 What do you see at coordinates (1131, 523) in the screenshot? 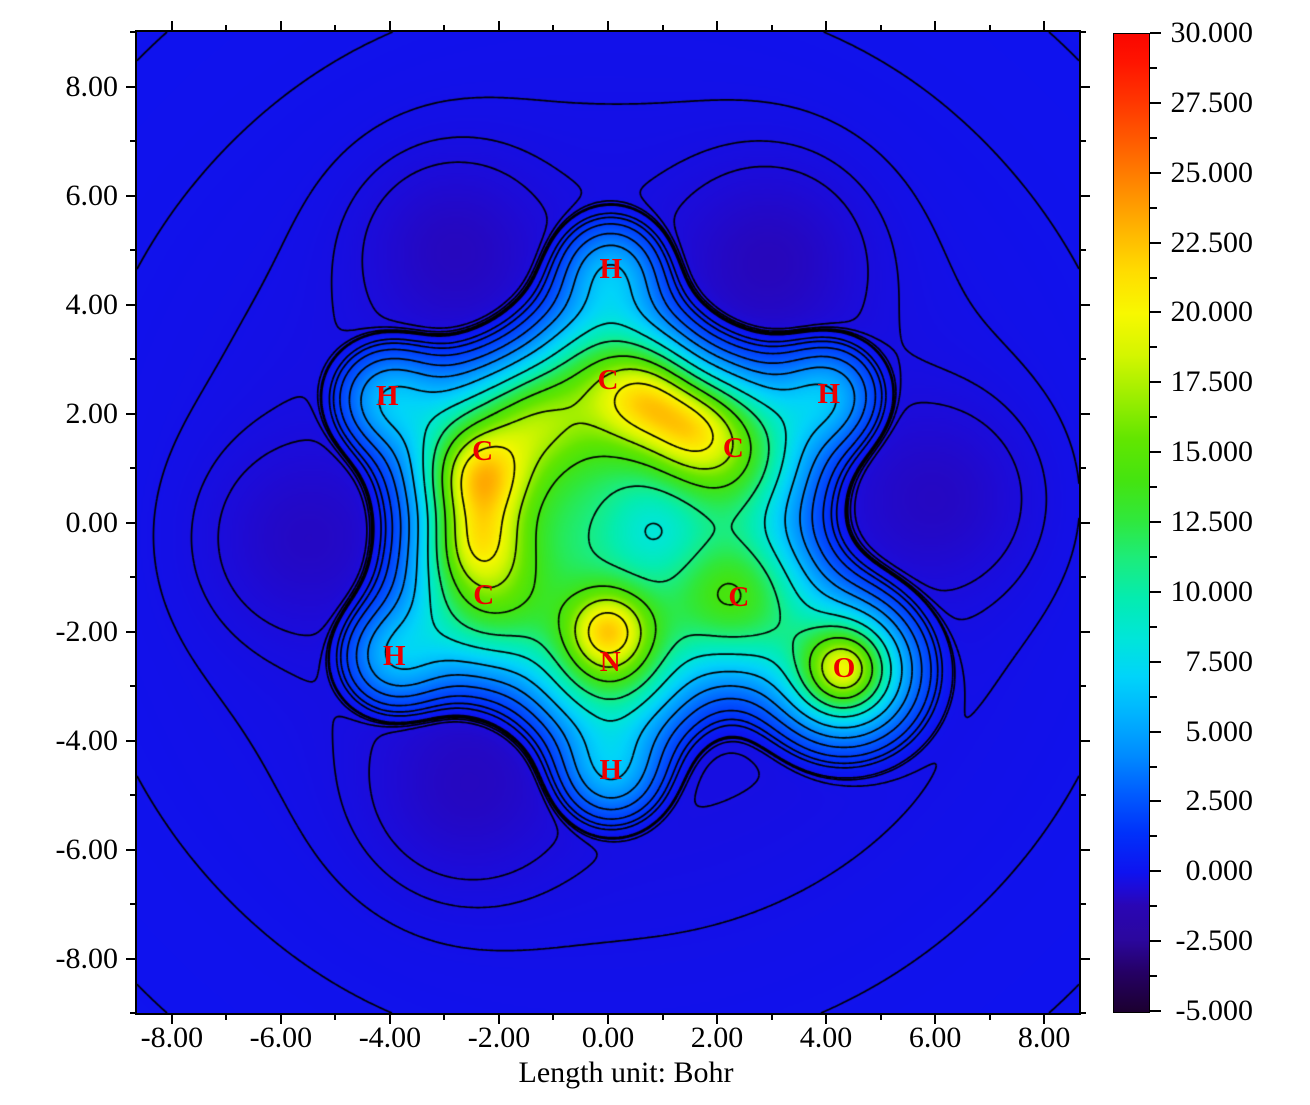
I see `colorbar` at bounding box center [1131, 523].